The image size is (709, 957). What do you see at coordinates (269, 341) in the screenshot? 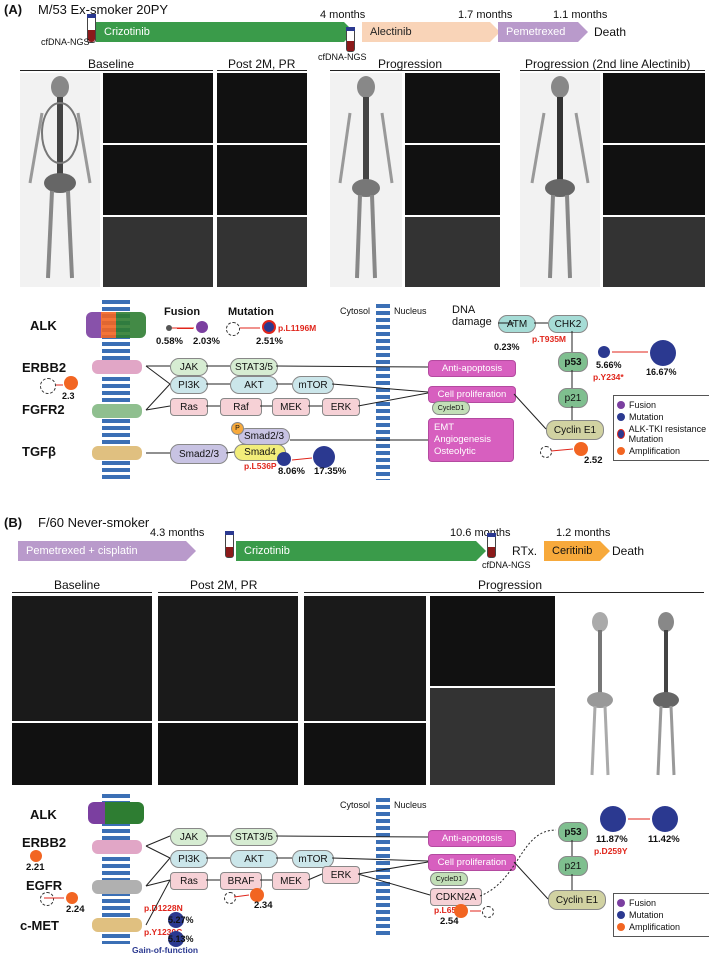
I see `mutation-to: 2.51%` at bounding box center [269, 341].